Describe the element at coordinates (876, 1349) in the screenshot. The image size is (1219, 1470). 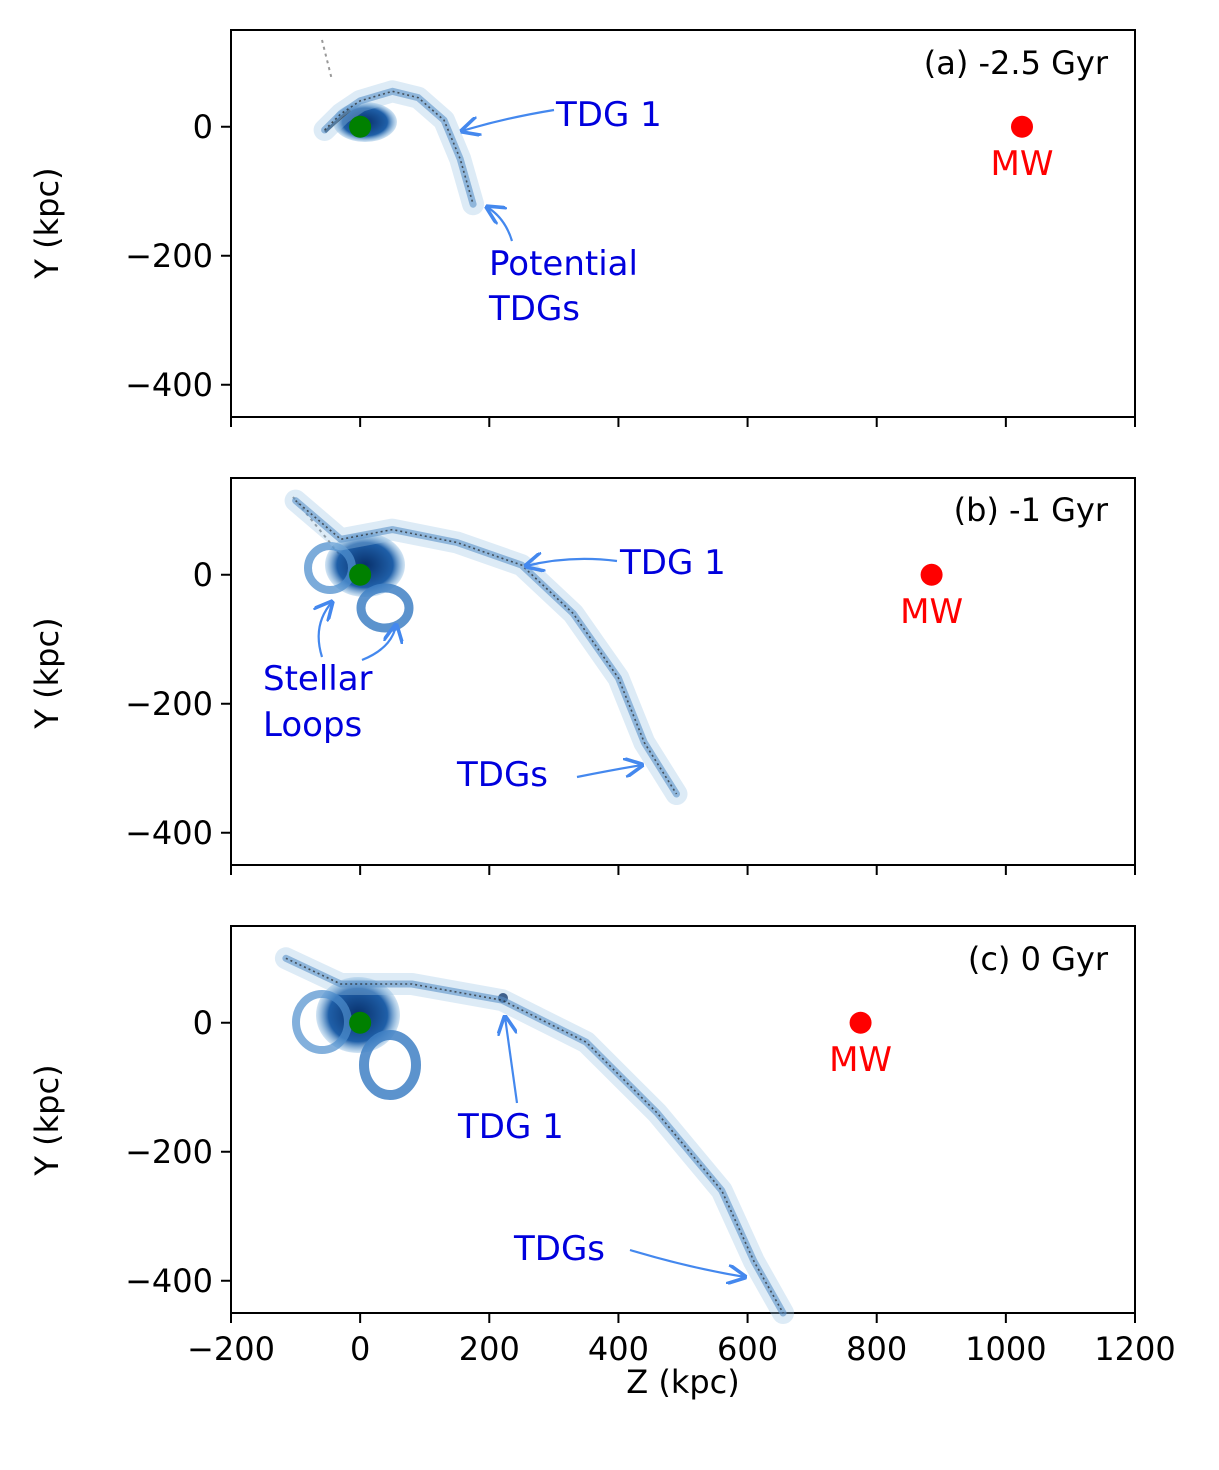
I see `x-tick-label: 800` at that location.